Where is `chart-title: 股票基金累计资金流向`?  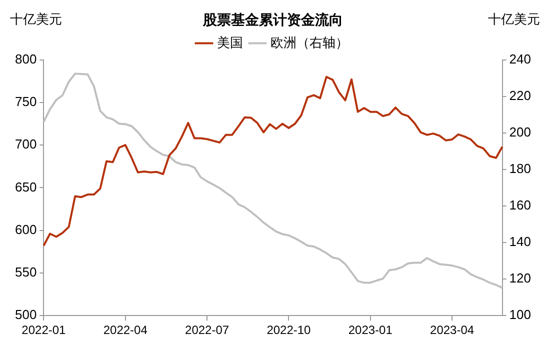
chart-title: 股票基金累计资金流向 is located at coordinates (272, 19).